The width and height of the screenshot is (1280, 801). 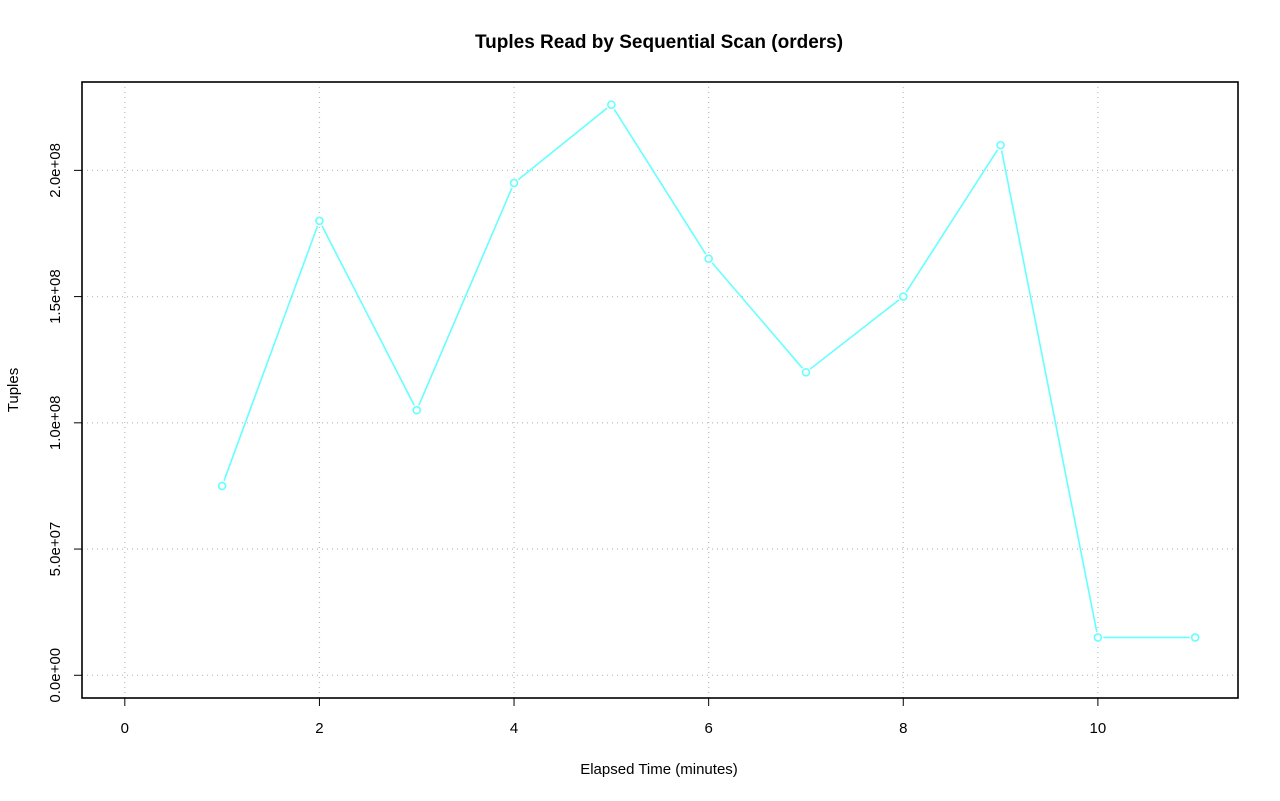 I want to click on x-tick-label: 6, so click(x=708, y=728).